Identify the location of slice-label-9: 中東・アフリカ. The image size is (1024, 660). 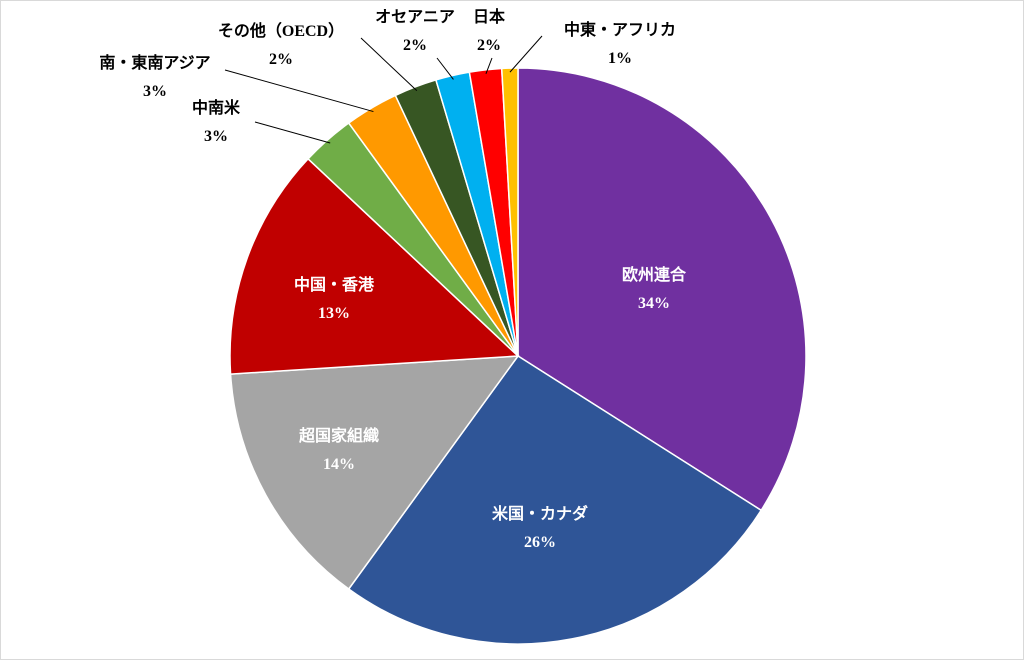
(620, 29).